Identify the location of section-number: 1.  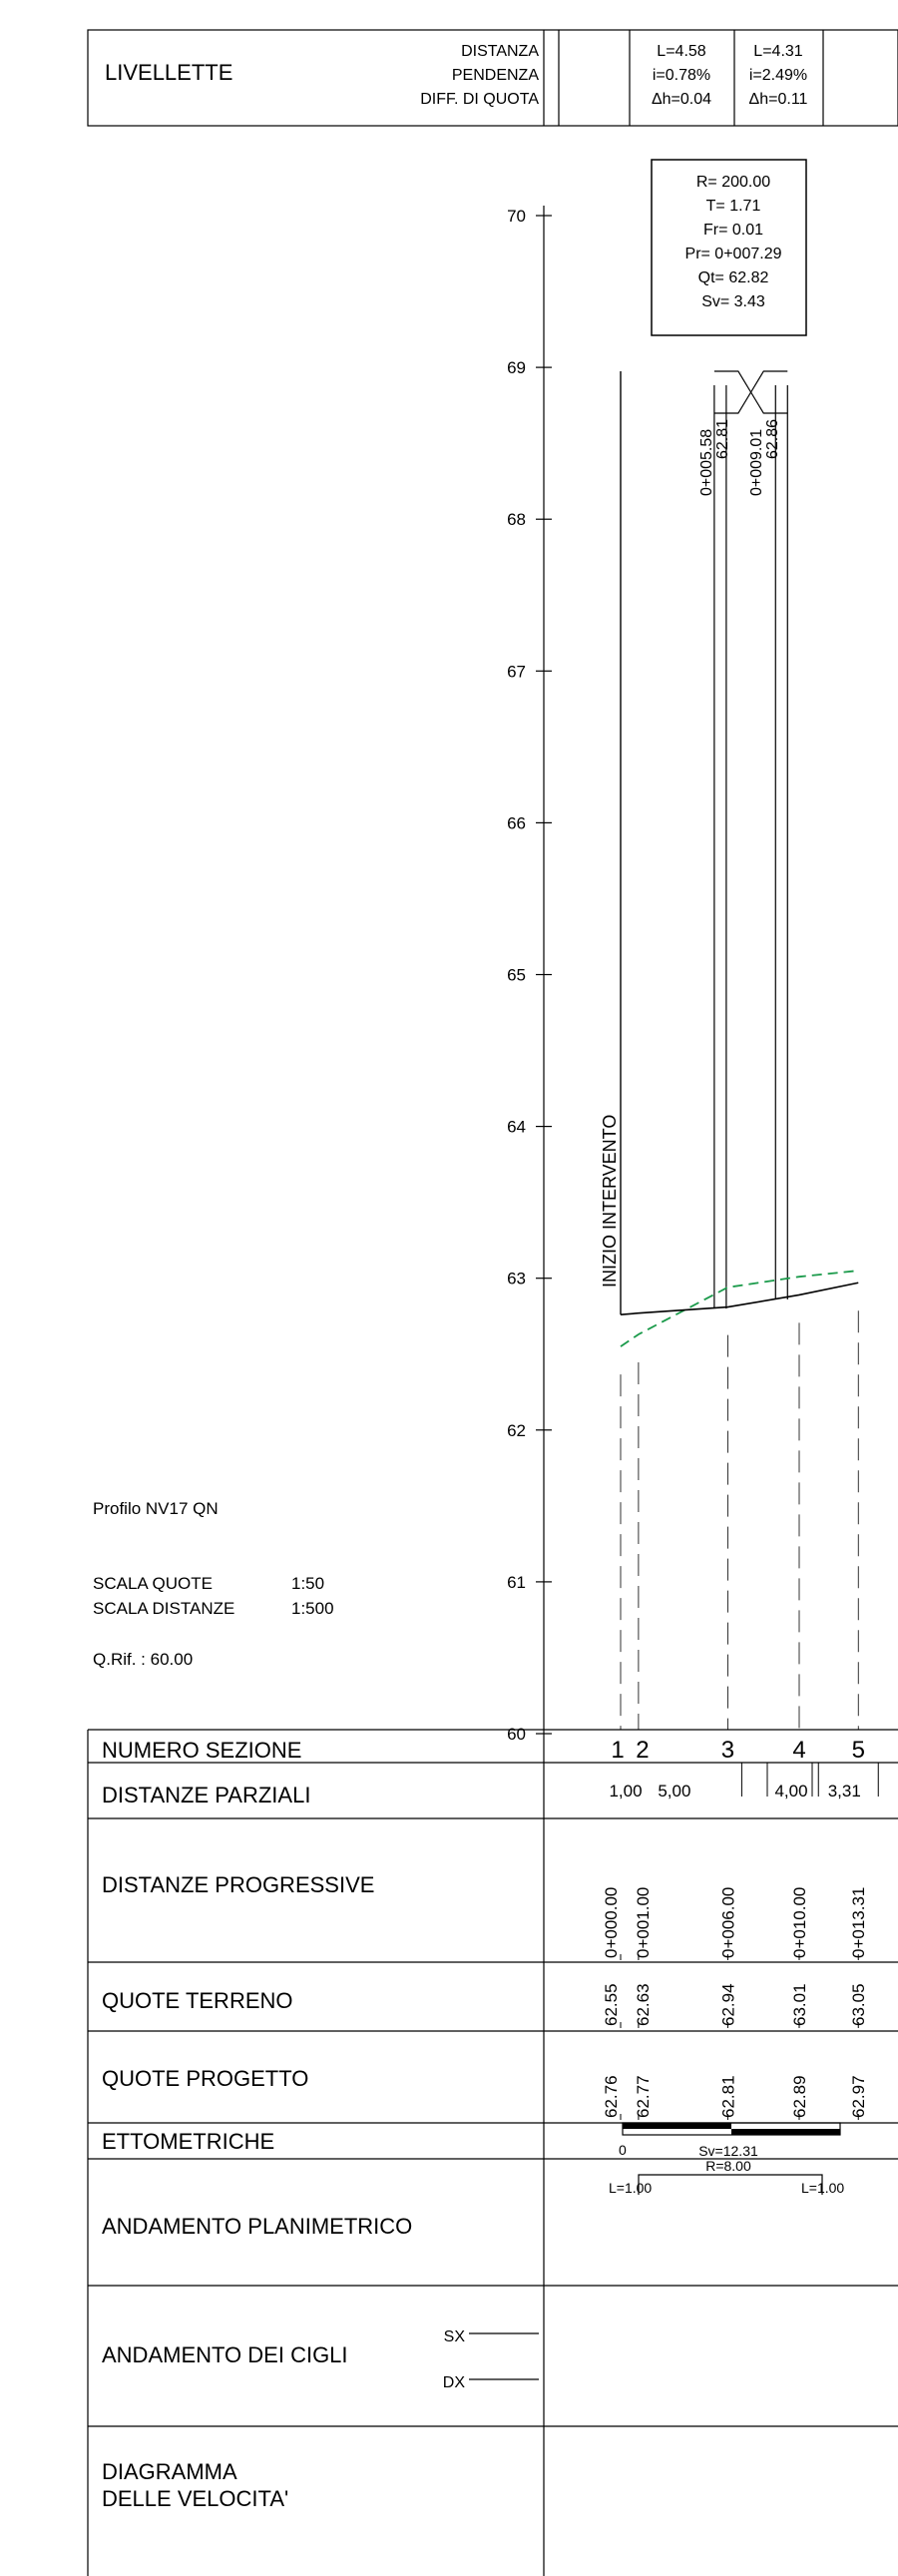
(617, 1751).